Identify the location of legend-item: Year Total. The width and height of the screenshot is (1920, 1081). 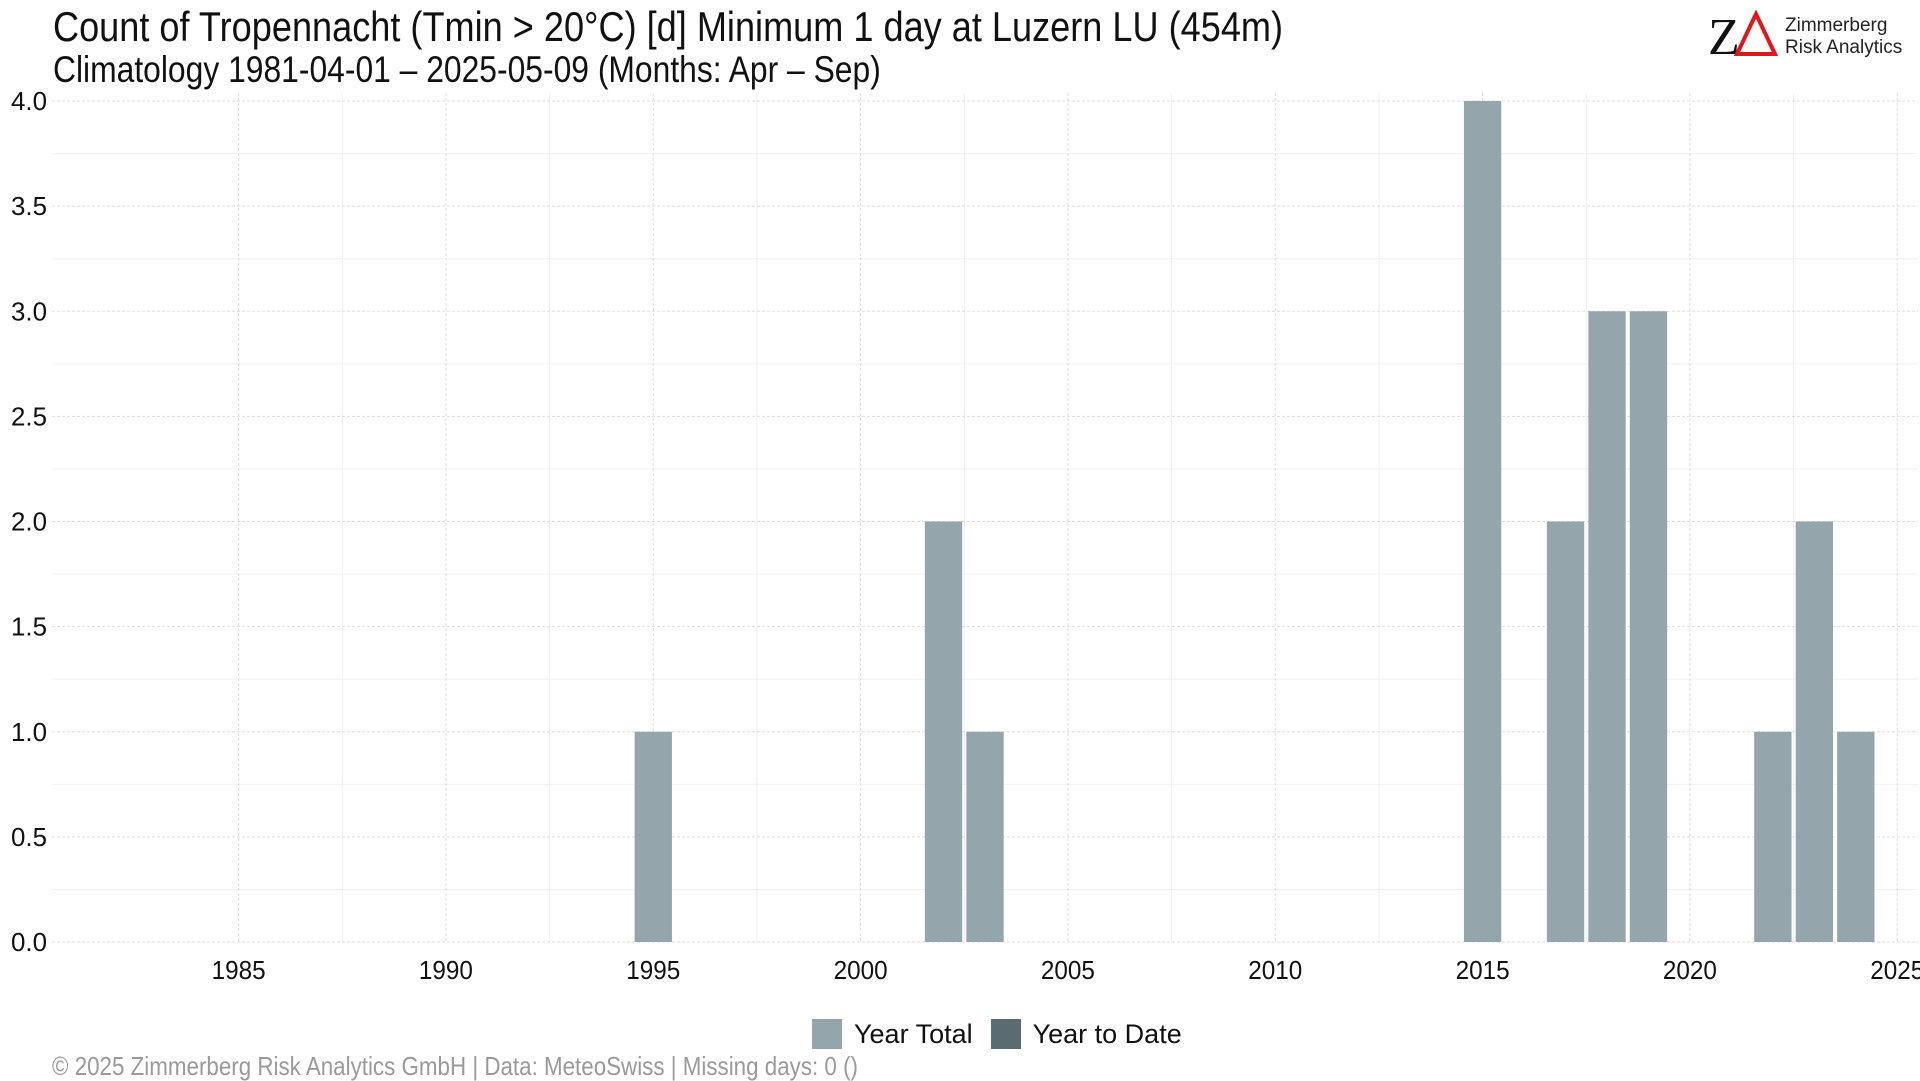
(892, 1034).